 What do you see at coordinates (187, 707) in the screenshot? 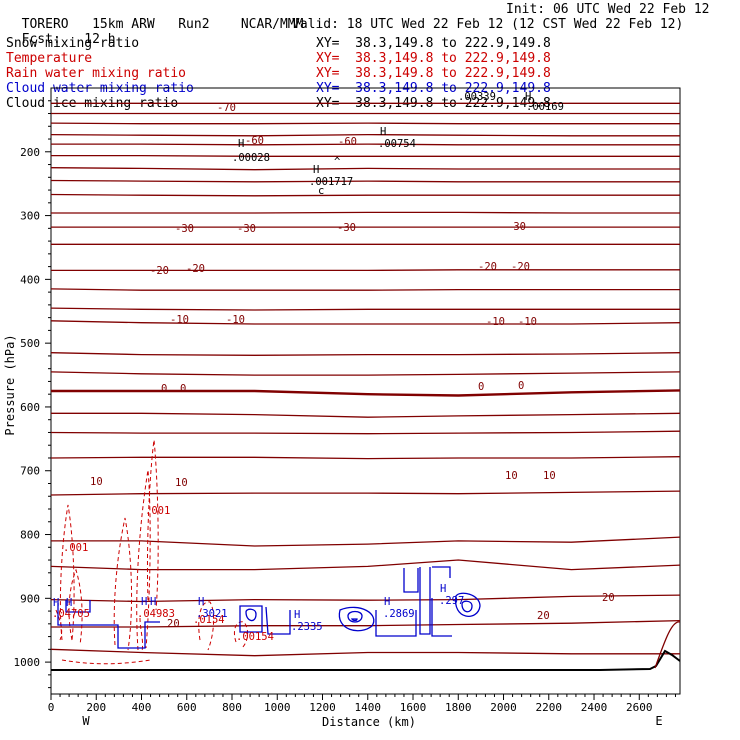
I see `x-tick-label-3: 600` at bounding box center [187, 707].